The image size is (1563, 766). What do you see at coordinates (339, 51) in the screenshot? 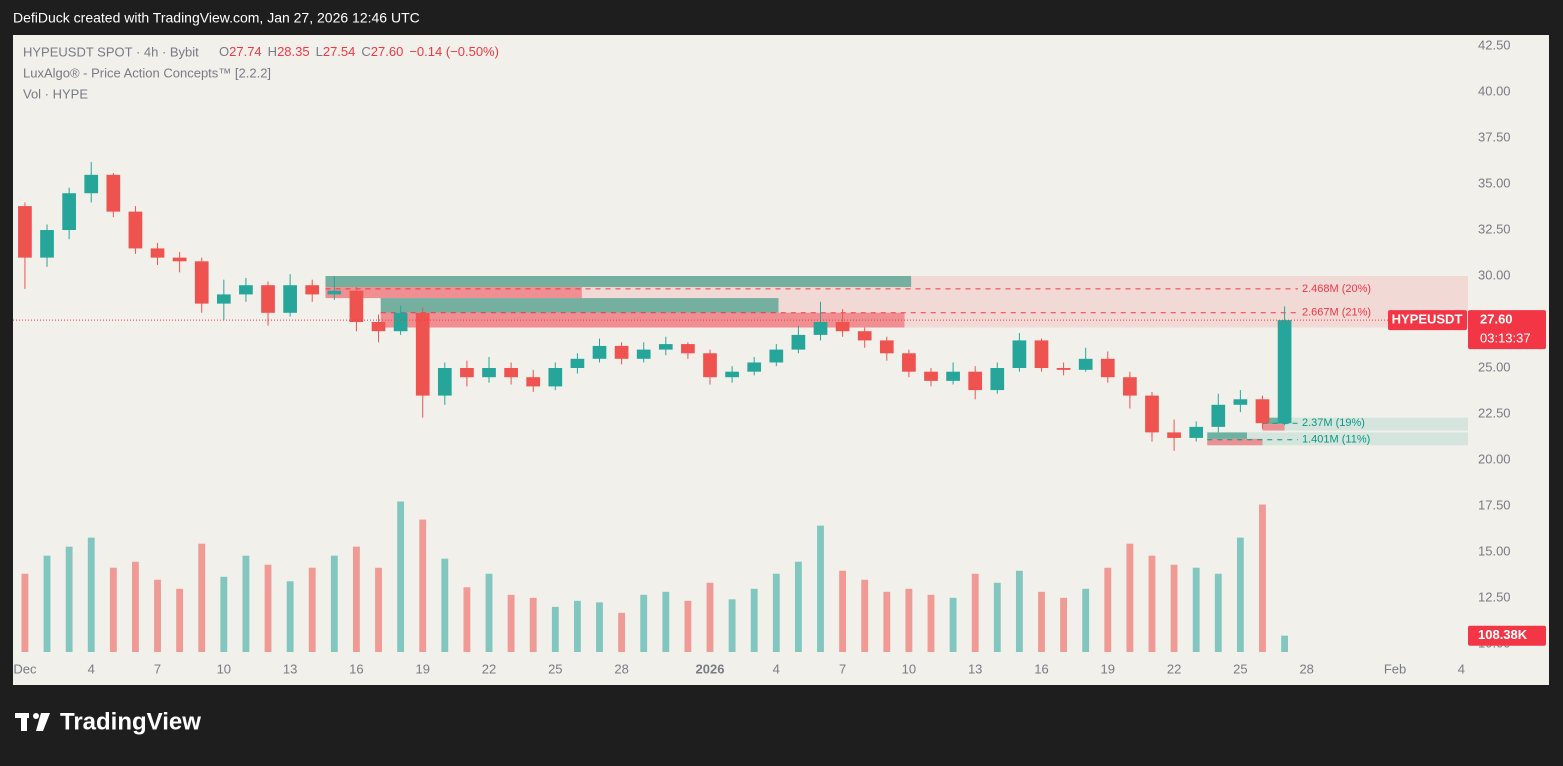
I see `legend-value: 27.54` at bounding box center [339, 51].